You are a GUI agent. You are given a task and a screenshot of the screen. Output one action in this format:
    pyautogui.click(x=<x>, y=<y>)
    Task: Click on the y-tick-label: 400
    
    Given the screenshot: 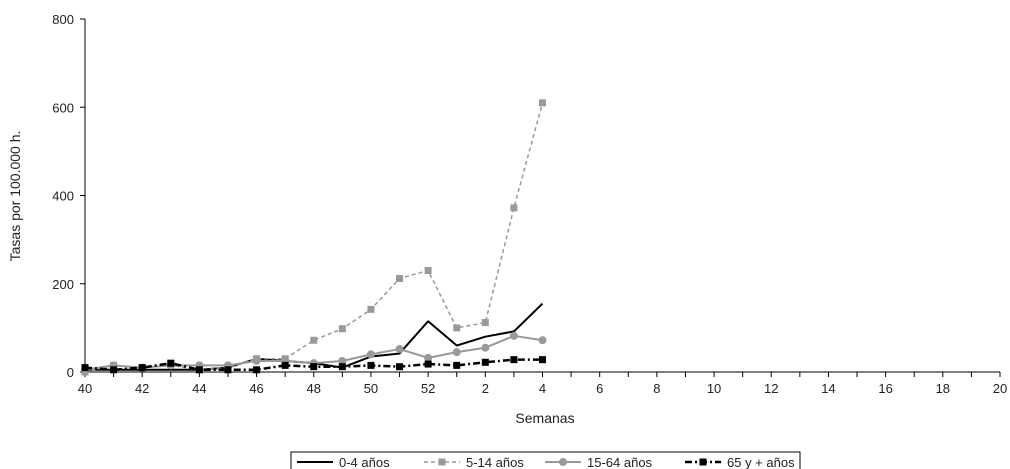 What is the action you would take?
    pyautogui.click(x=63, y=196)
    